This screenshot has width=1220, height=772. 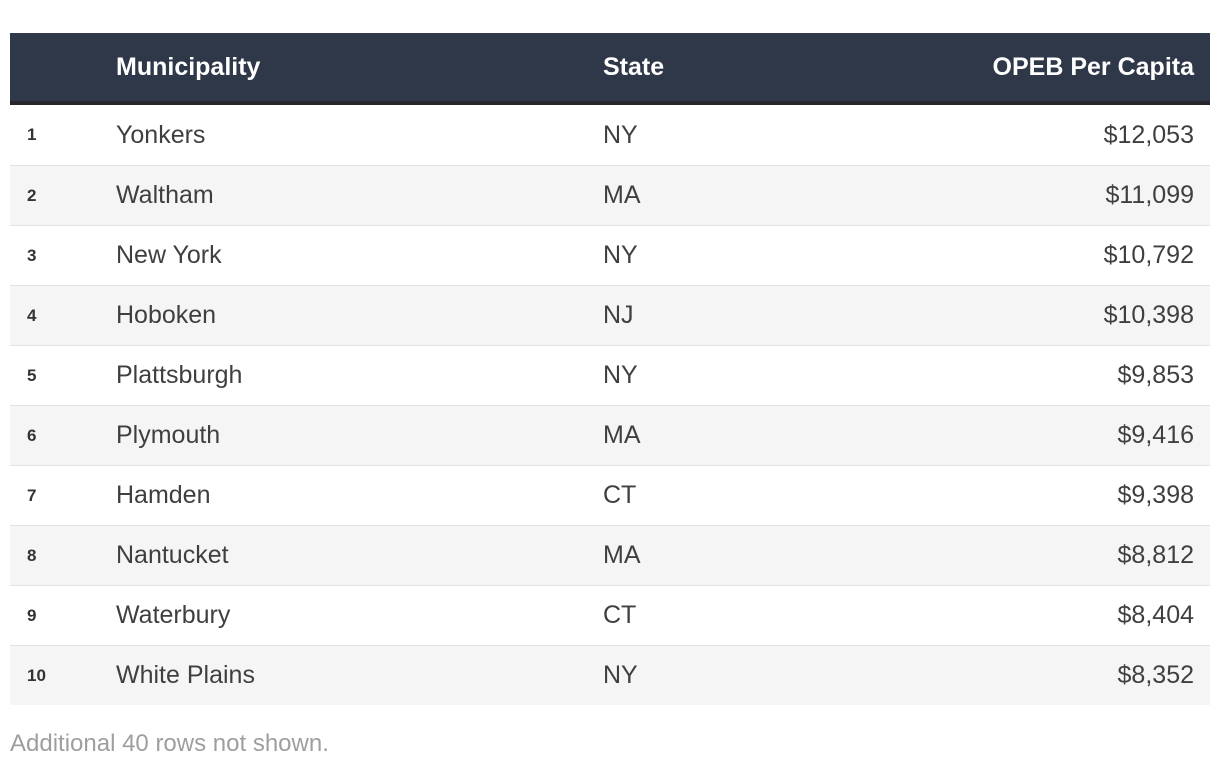 What do you see at coordinates (1051, 555) in the screenshot?
I see `cell-opeb: $8,812` at bounding box center [1051, 555].